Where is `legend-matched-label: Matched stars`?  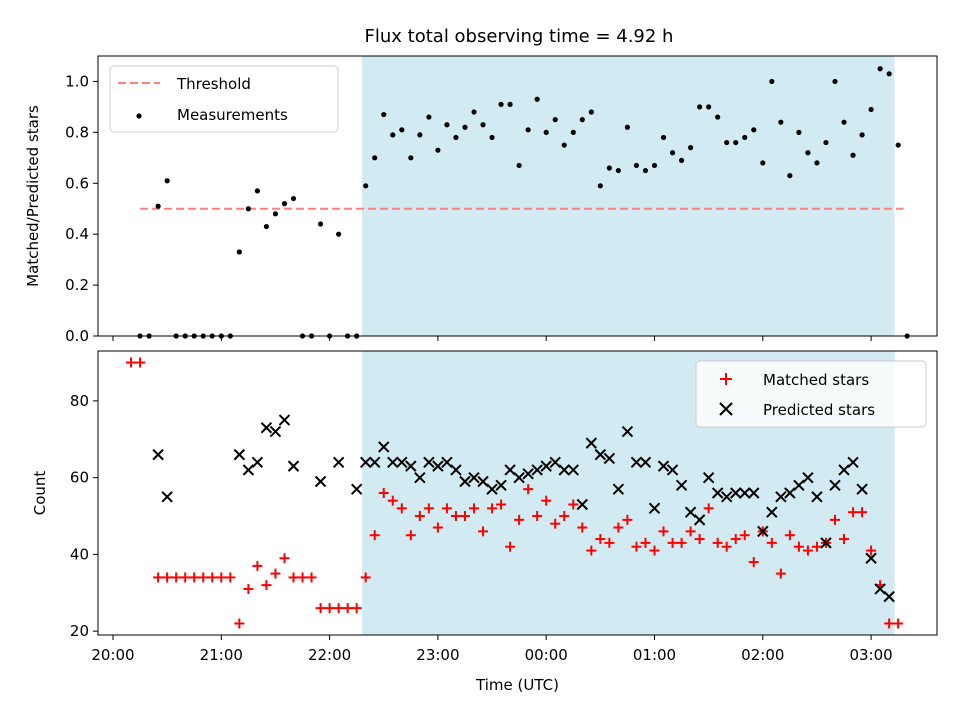 legend-matched-label: Matched stars is located at coordinates (816, 380).